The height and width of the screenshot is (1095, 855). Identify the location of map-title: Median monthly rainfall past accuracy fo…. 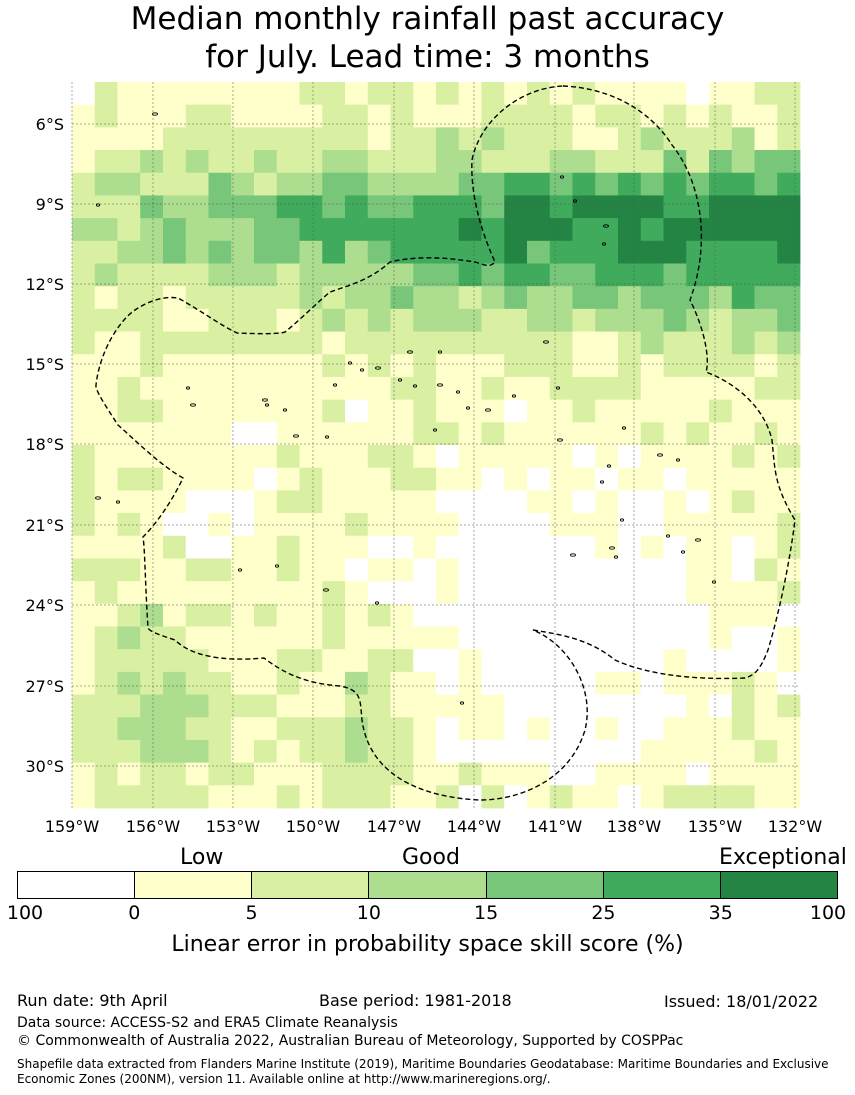
(427, 38).